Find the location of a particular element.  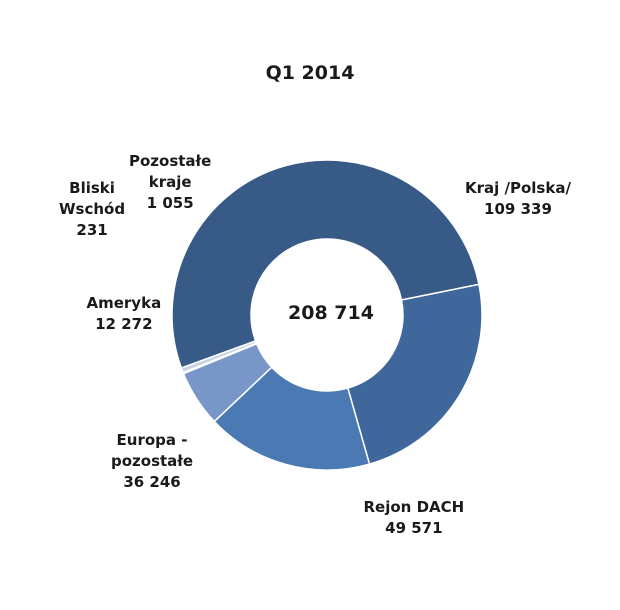

chart-title: Q1 2014 is located at coordinates (310, 73).